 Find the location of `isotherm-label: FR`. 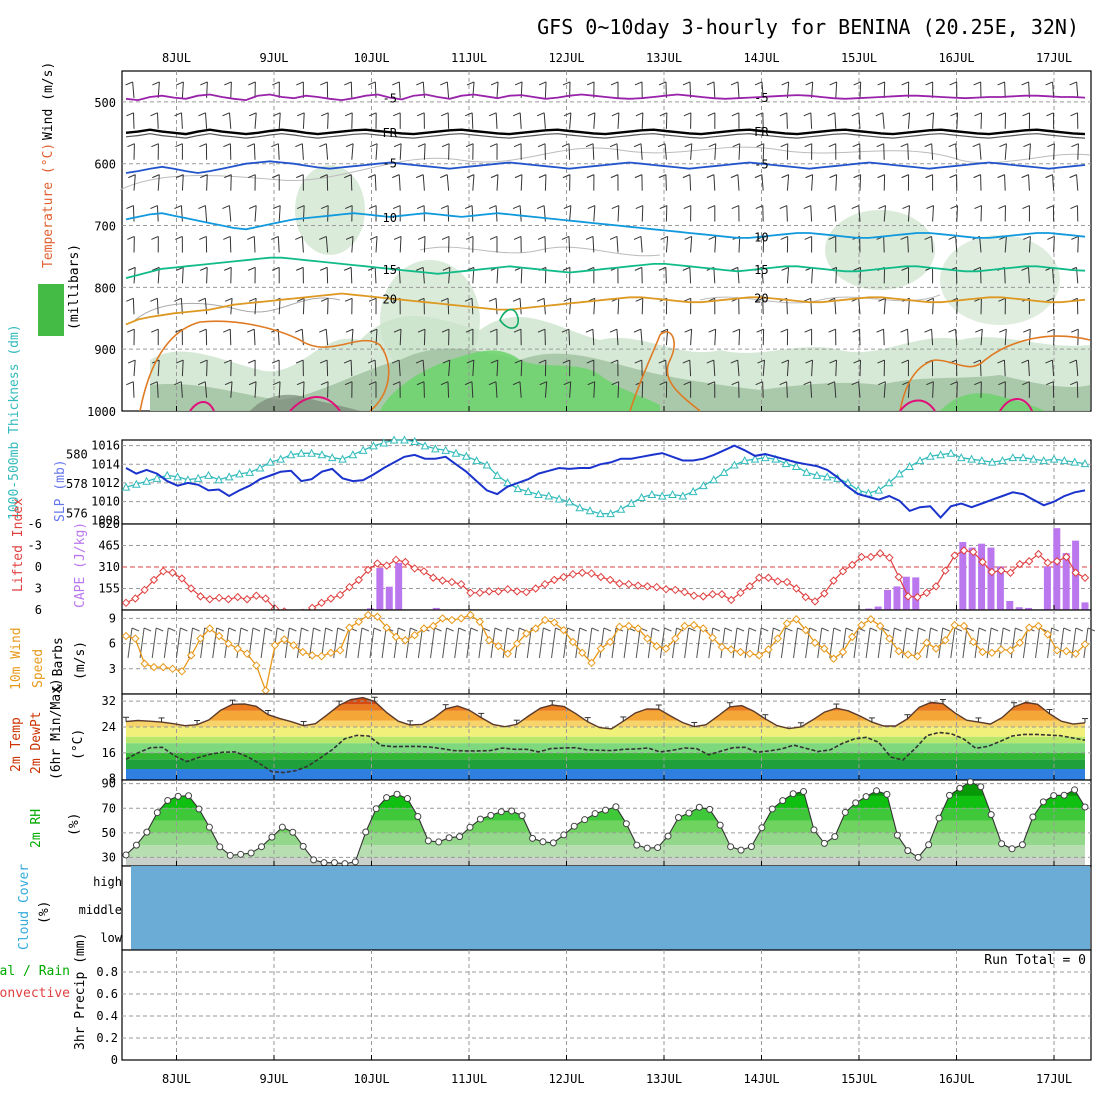

isotherm-label: FR is located at coordinates (389, 133).